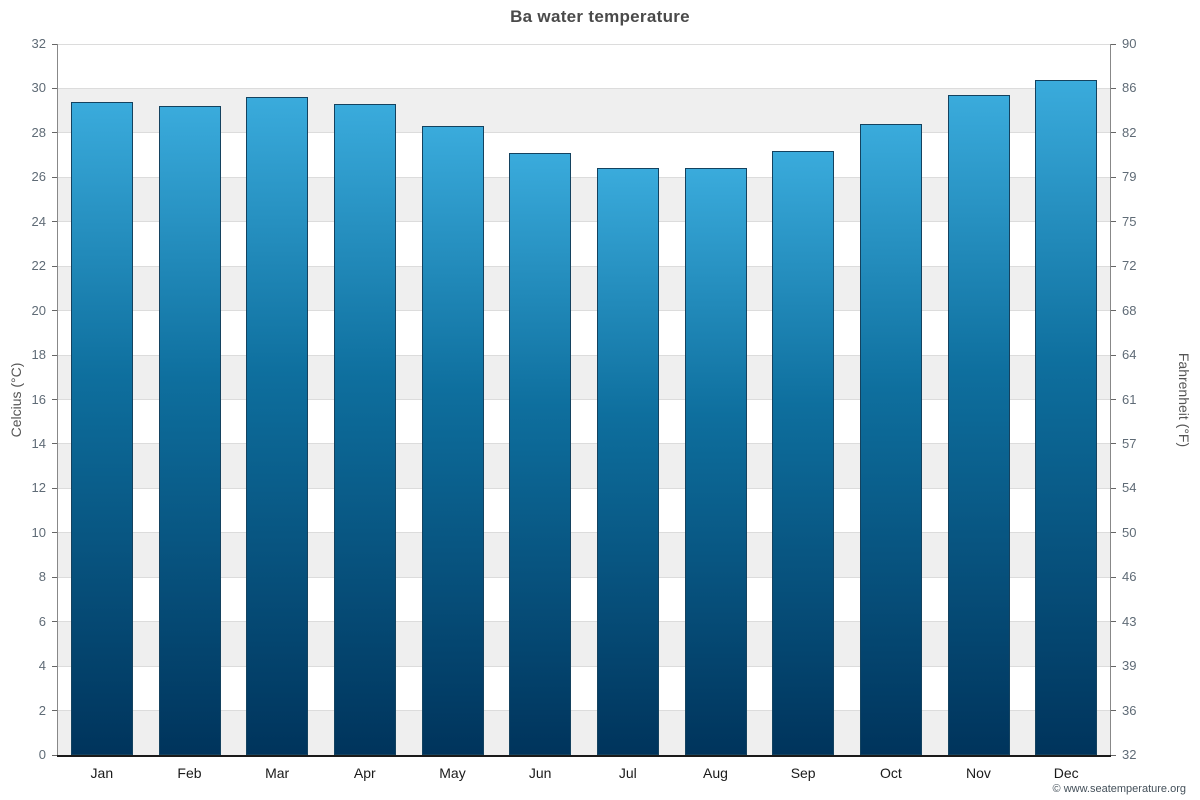  What do you see at coordinates (1119, 789) in the screenshot?
I see `copyright-attribution: © www.seatemperature.org` at bounding box center [1119, 789].